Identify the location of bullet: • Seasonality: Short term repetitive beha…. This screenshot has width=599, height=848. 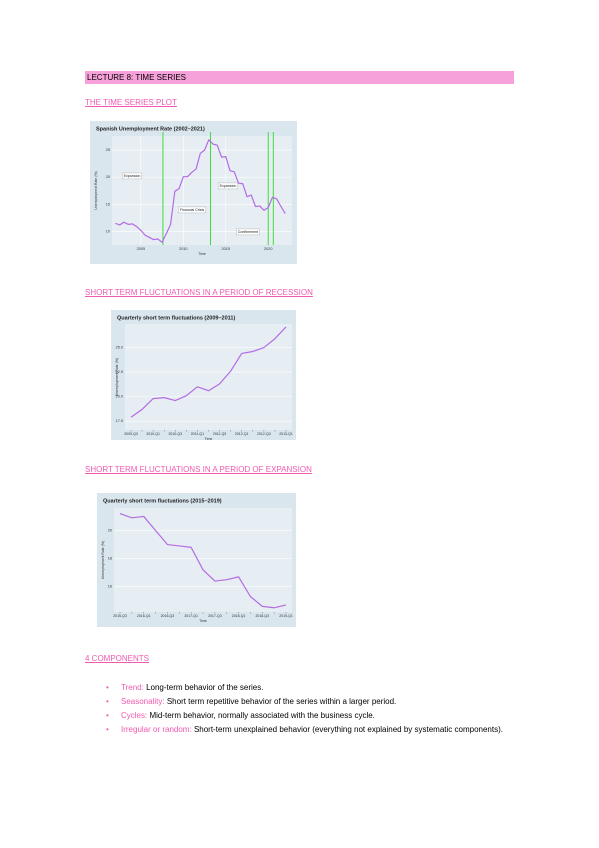
(310, 702).